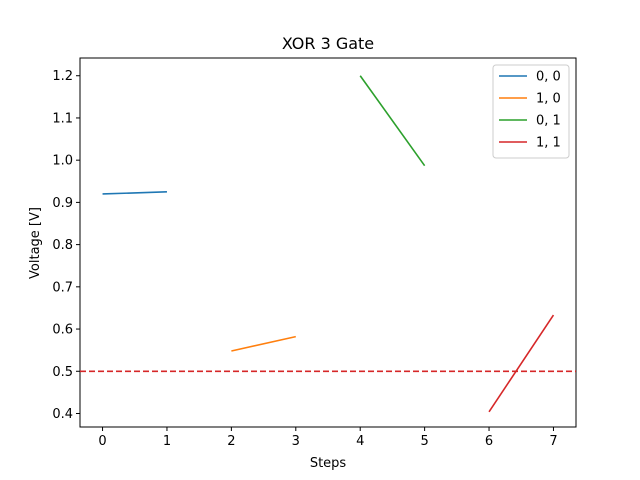 The image size is (640, 480). I want to click on legend: 0, 0 1, 0 0, 1 1, 1, so click(531, 111).